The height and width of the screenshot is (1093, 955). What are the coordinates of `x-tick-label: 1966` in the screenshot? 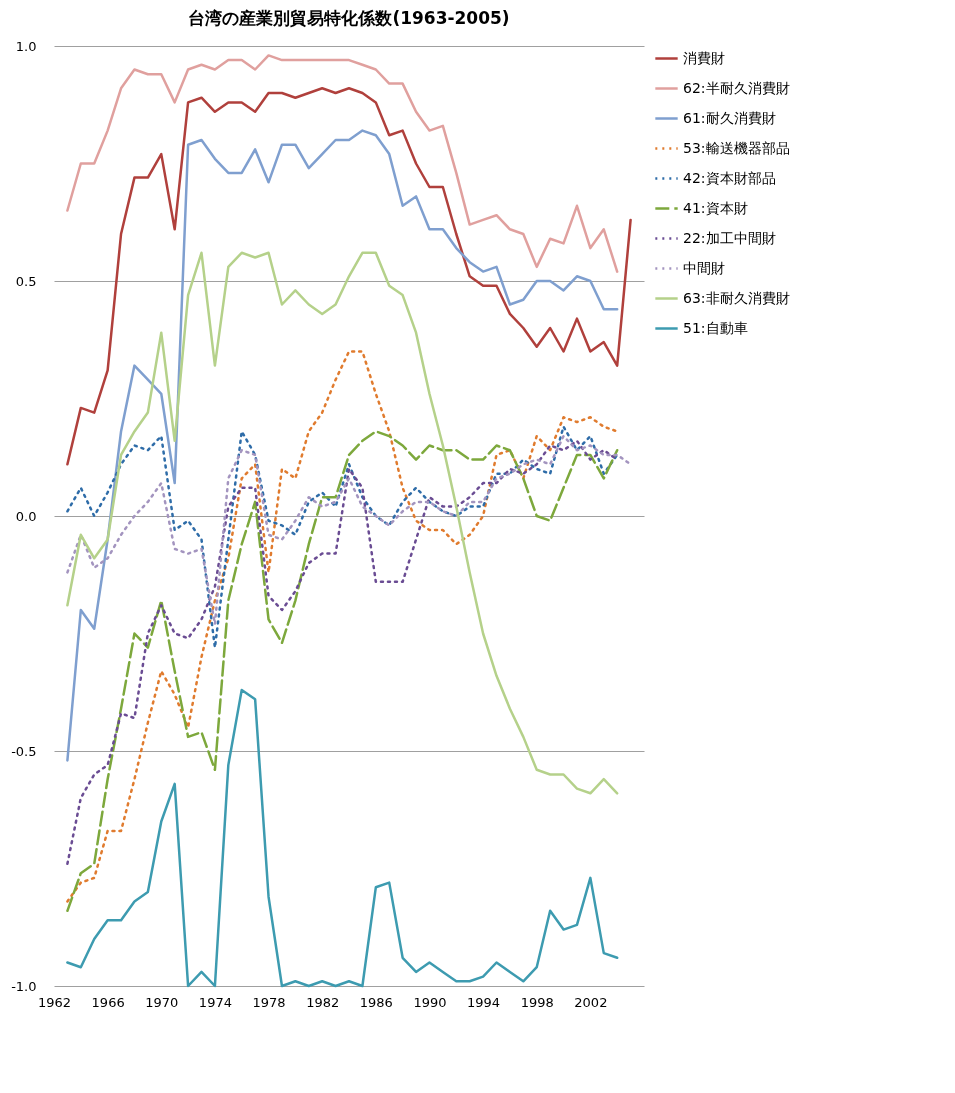 It's located at (108, 1002).